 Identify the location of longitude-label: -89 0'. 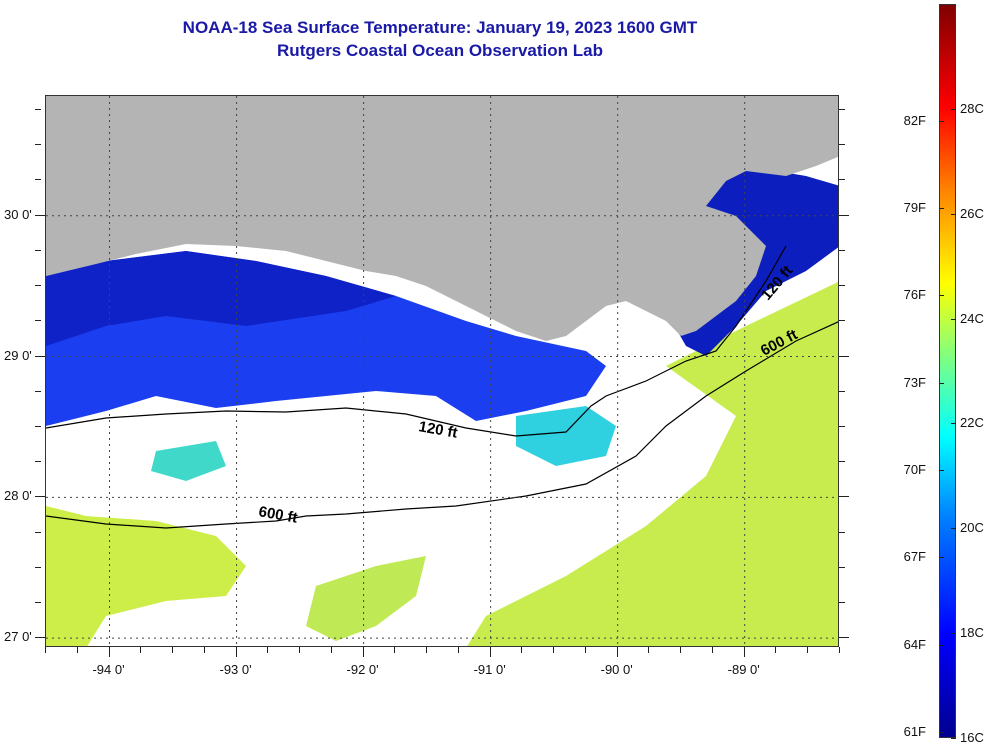
(743, 669).